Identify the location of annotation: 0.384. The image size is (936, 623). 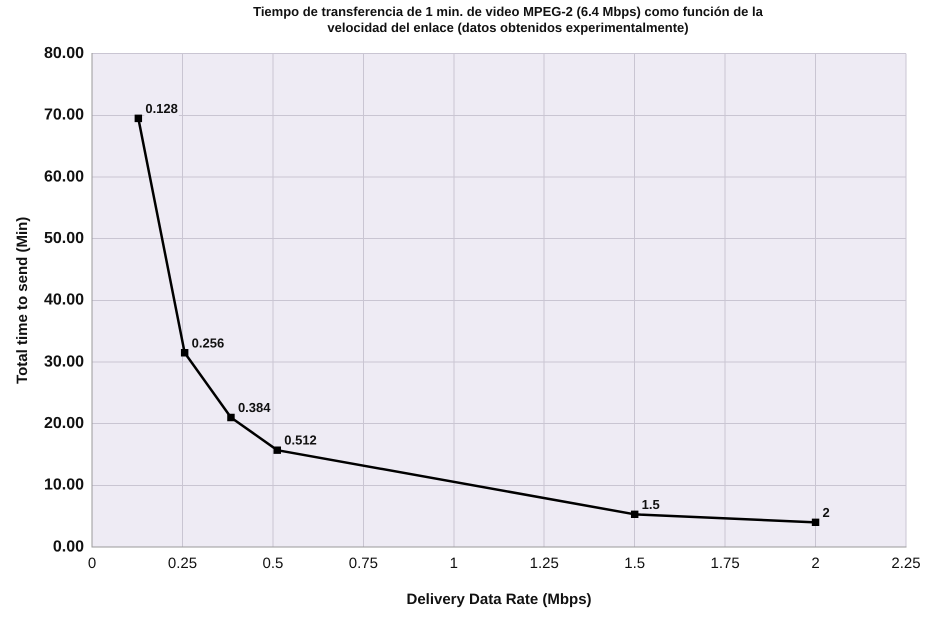
(255, 408).